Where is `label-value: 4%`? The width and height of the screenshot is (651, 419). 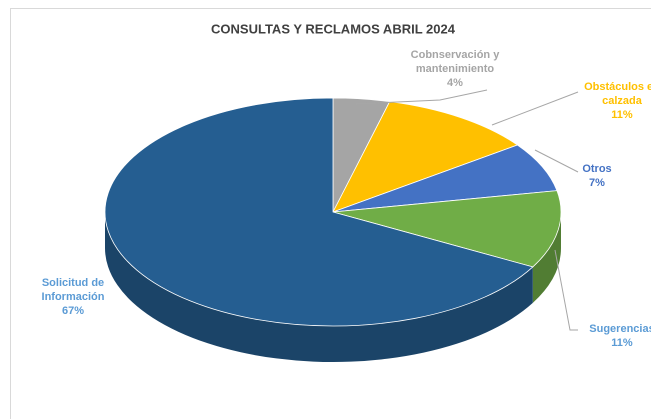 label-value: 4% is located at coordinates (455, 83).